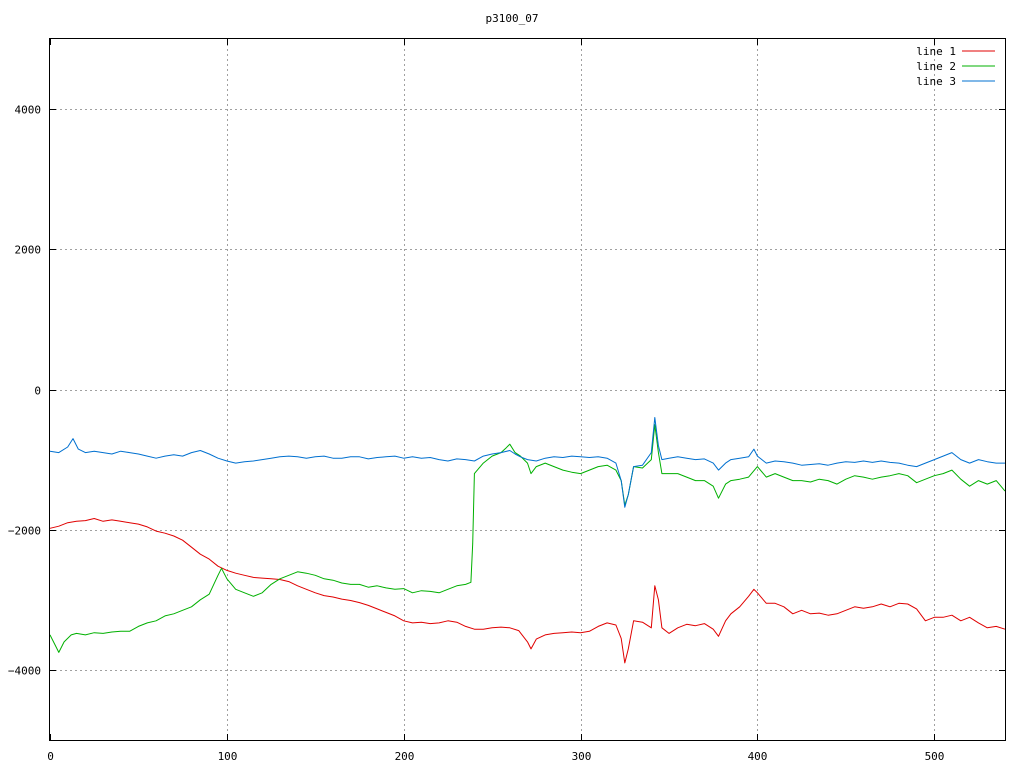  What do you see at coordinates (936, 81) in the screenshot?
I see `legend-label: line 3` at bounding box center [936, 81].